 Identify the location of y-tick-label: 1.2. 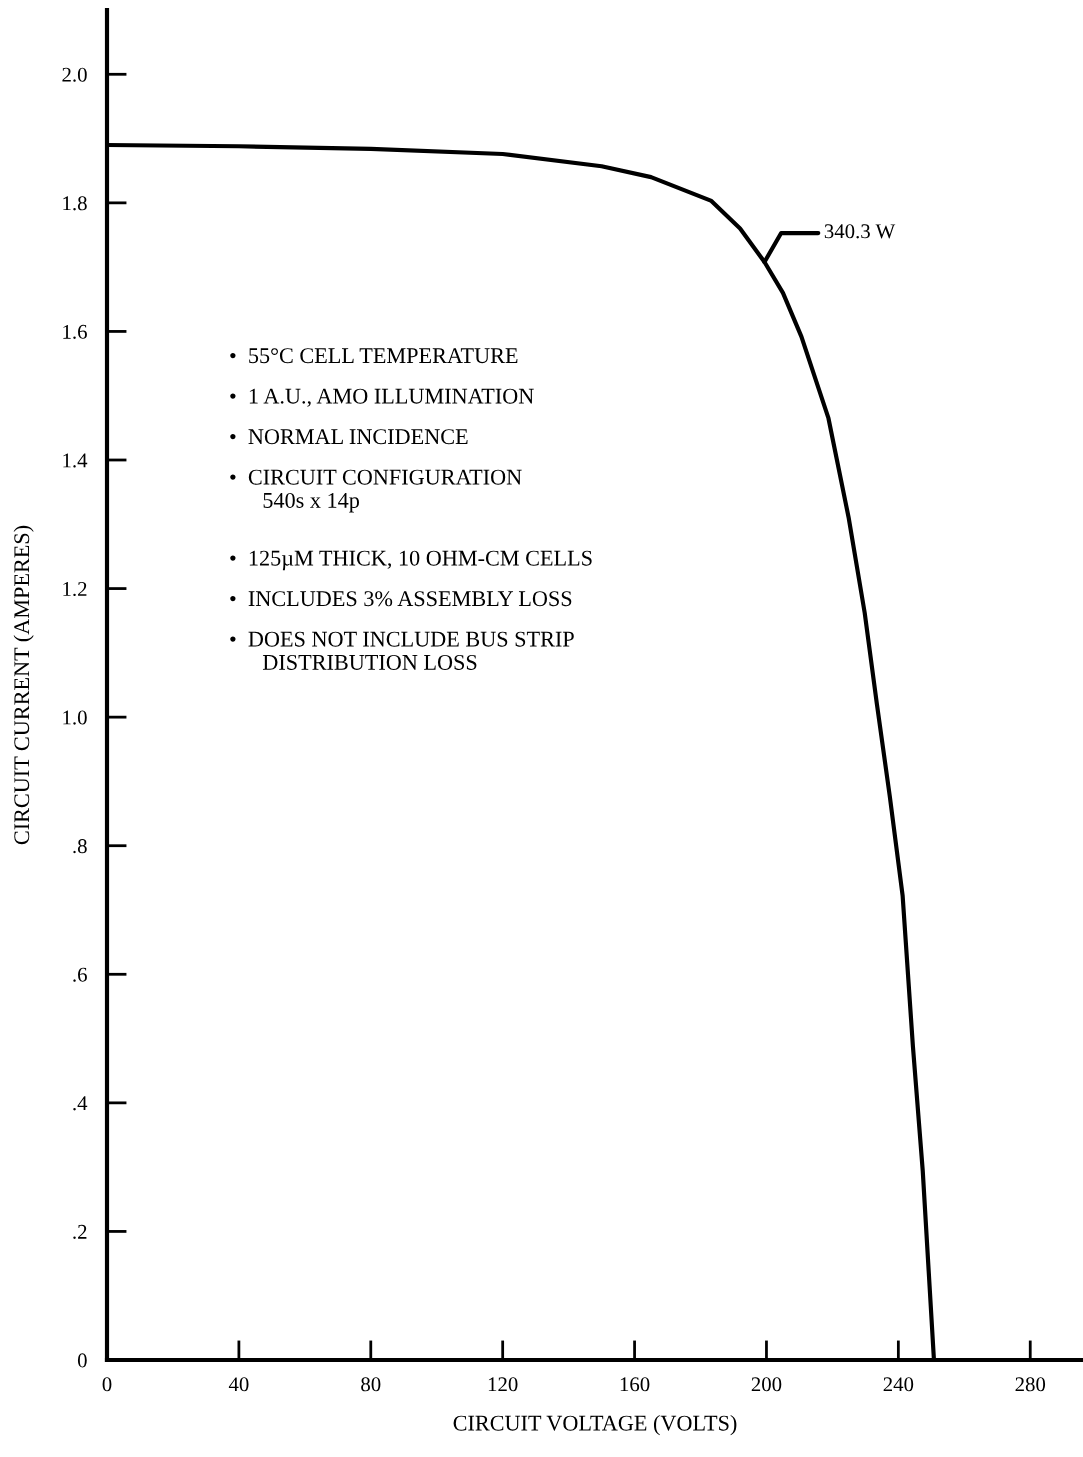
(75, 589).